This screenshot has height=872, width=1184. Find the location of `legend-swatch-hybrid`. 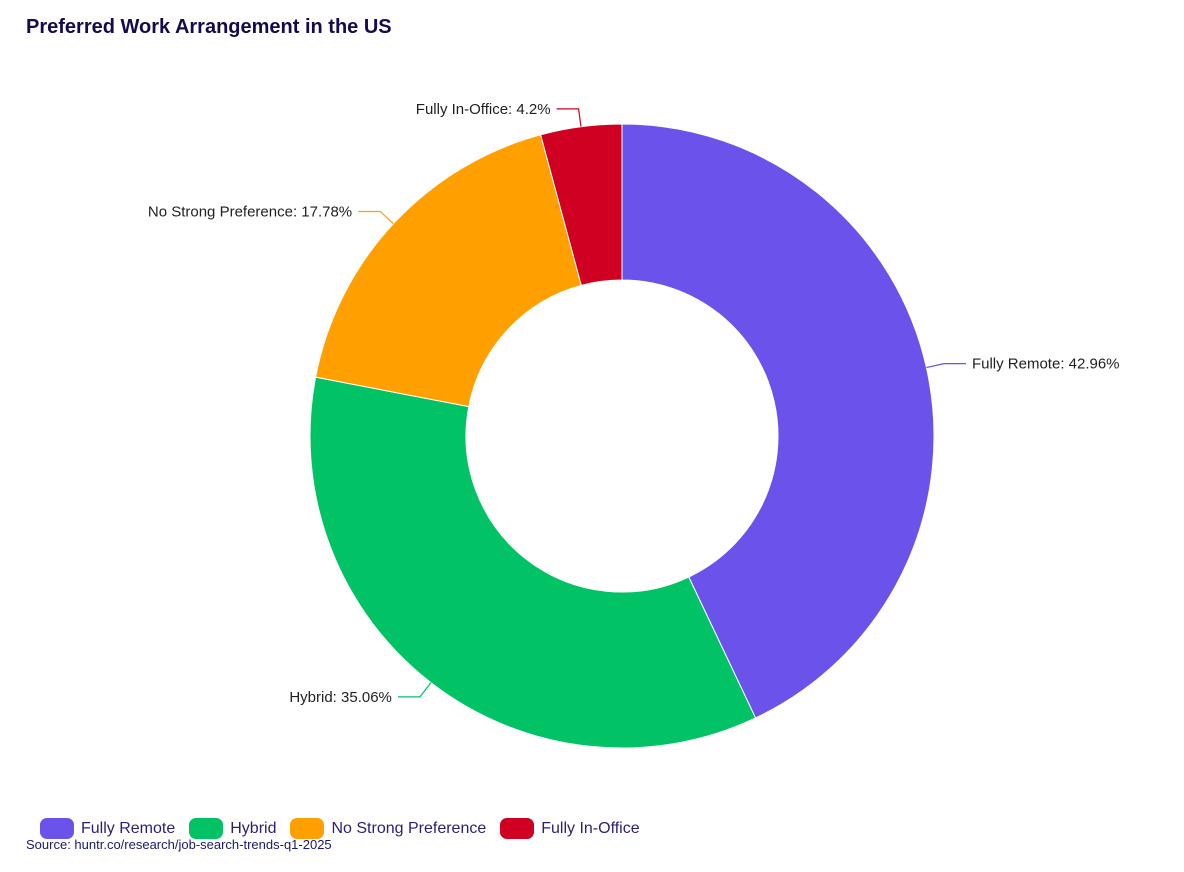

legend-swatch-hybrid is located at coordinates (206, 828).